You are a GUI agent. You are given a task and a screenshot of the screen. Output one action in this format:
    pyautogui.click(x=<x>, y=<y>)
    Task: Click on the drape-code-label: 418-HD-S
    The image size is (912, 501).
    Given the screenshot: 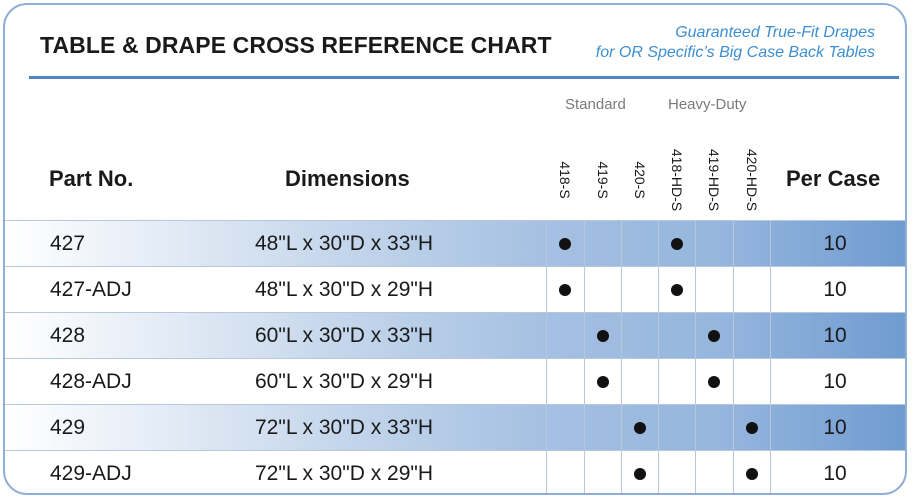 What is the action you would take?
    pyautogui.click(x=676, y=180)
    